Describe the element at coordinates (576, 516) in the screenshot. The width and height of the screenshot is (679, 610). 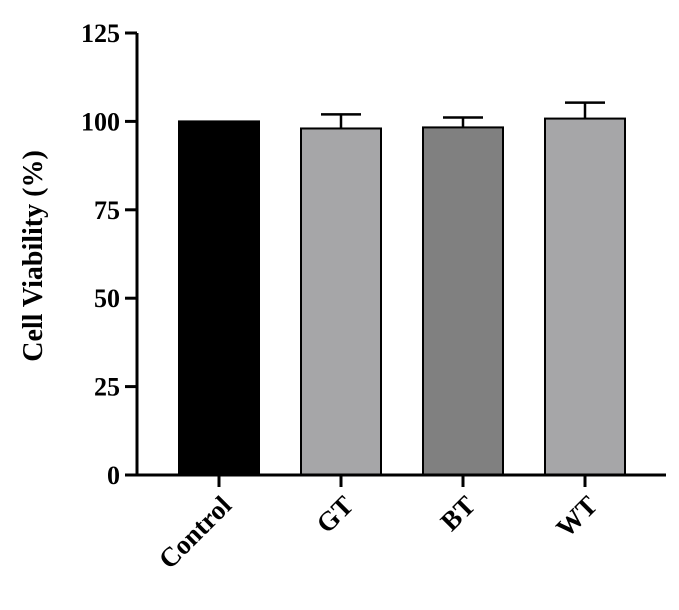
I see `x-tick-label-wt: WT` at that location.